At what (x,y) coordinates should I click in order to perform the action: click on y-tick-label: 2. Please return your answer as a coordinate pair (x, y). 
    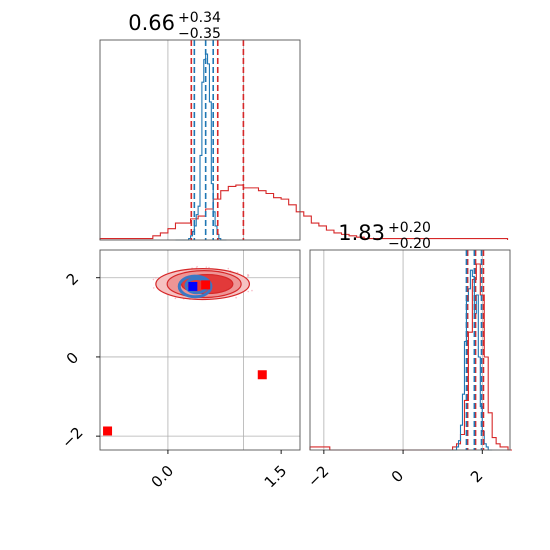
    Looking at the image, I should click on (72, 278).